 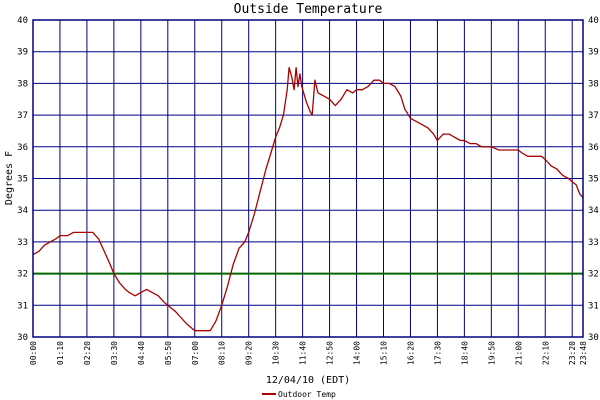 I want to click on x-tick-label: 18:40, so click(x=464, y=353).